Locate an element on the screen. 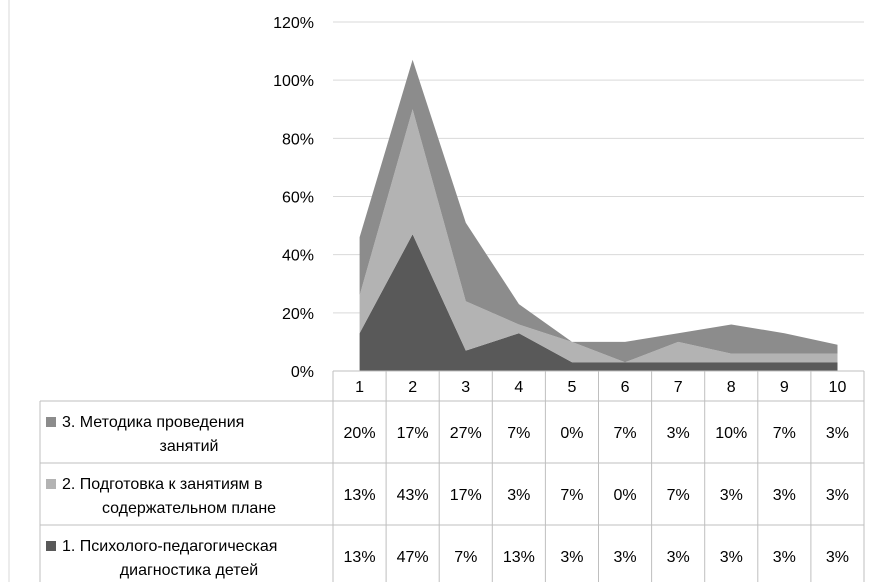 The height and width of the screenshot is (582, 876). y-tick-label: 100% is located at coordinates (293, 81).